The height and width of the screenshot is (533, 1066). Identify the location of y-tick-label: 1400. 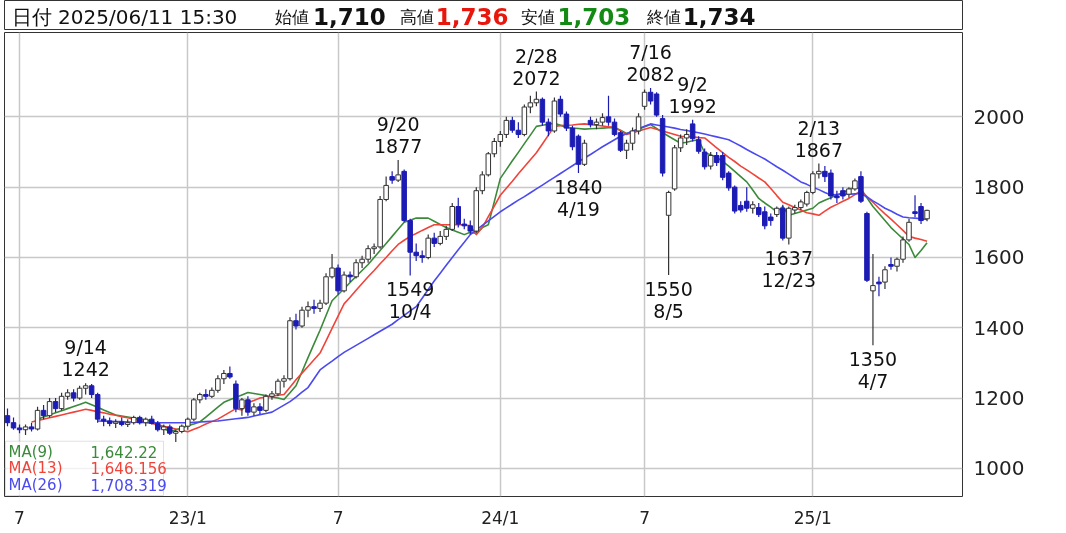
(999, 327).